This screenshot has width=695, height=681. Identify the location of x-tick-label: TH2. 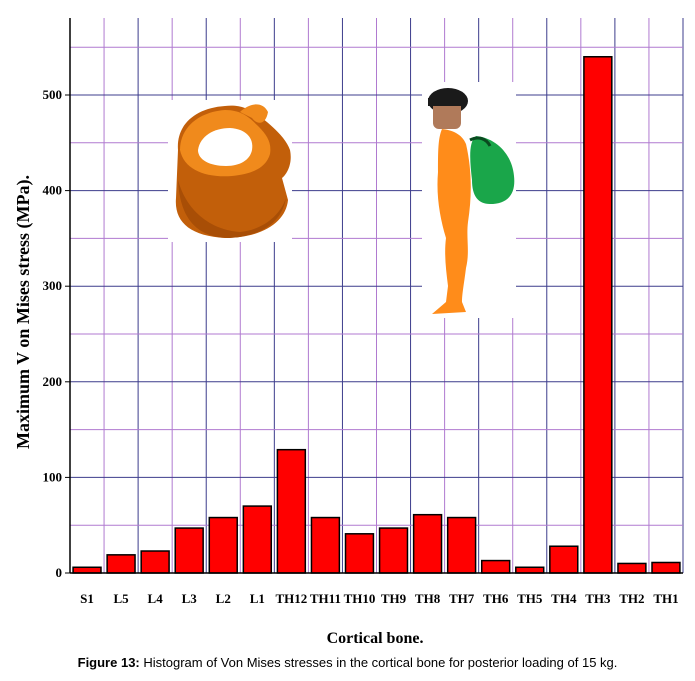
(631, 598).